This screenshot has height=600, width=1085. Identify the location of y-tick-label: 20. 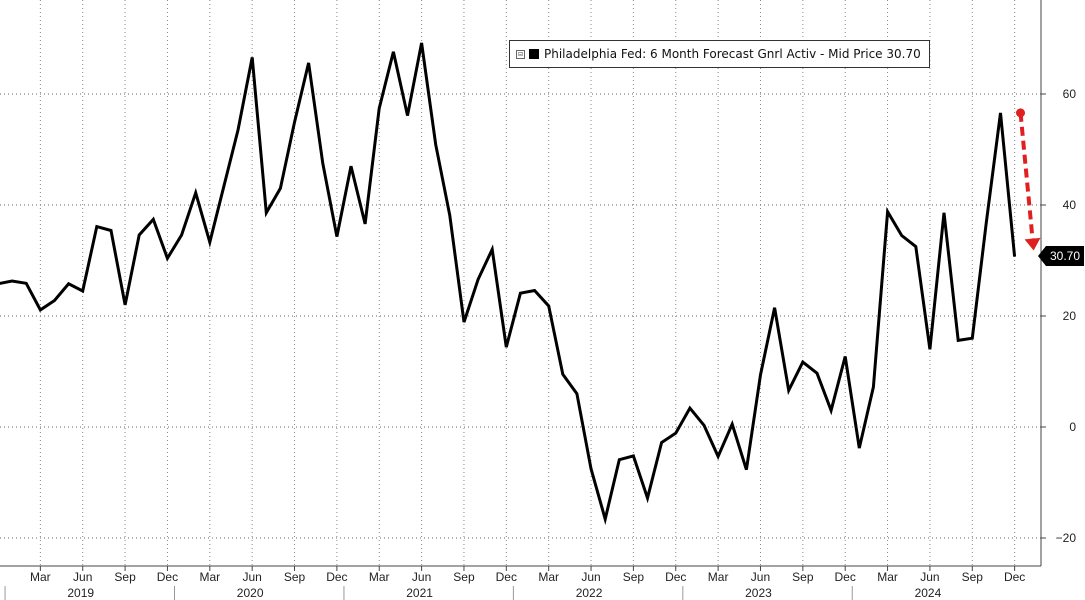
(1070, 316).